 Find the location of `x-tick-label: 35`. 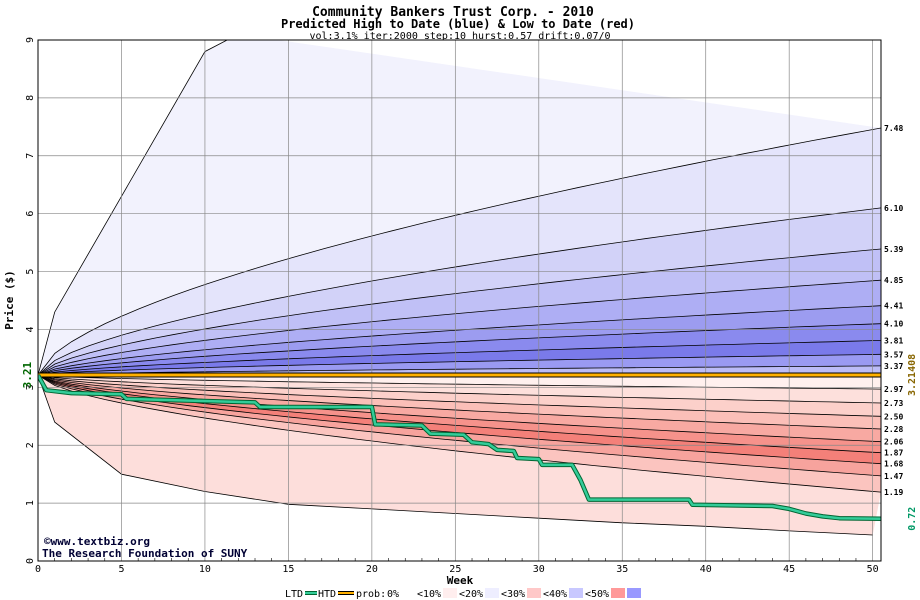

x-tick-label: 35 is located at coordinates (622, 569).